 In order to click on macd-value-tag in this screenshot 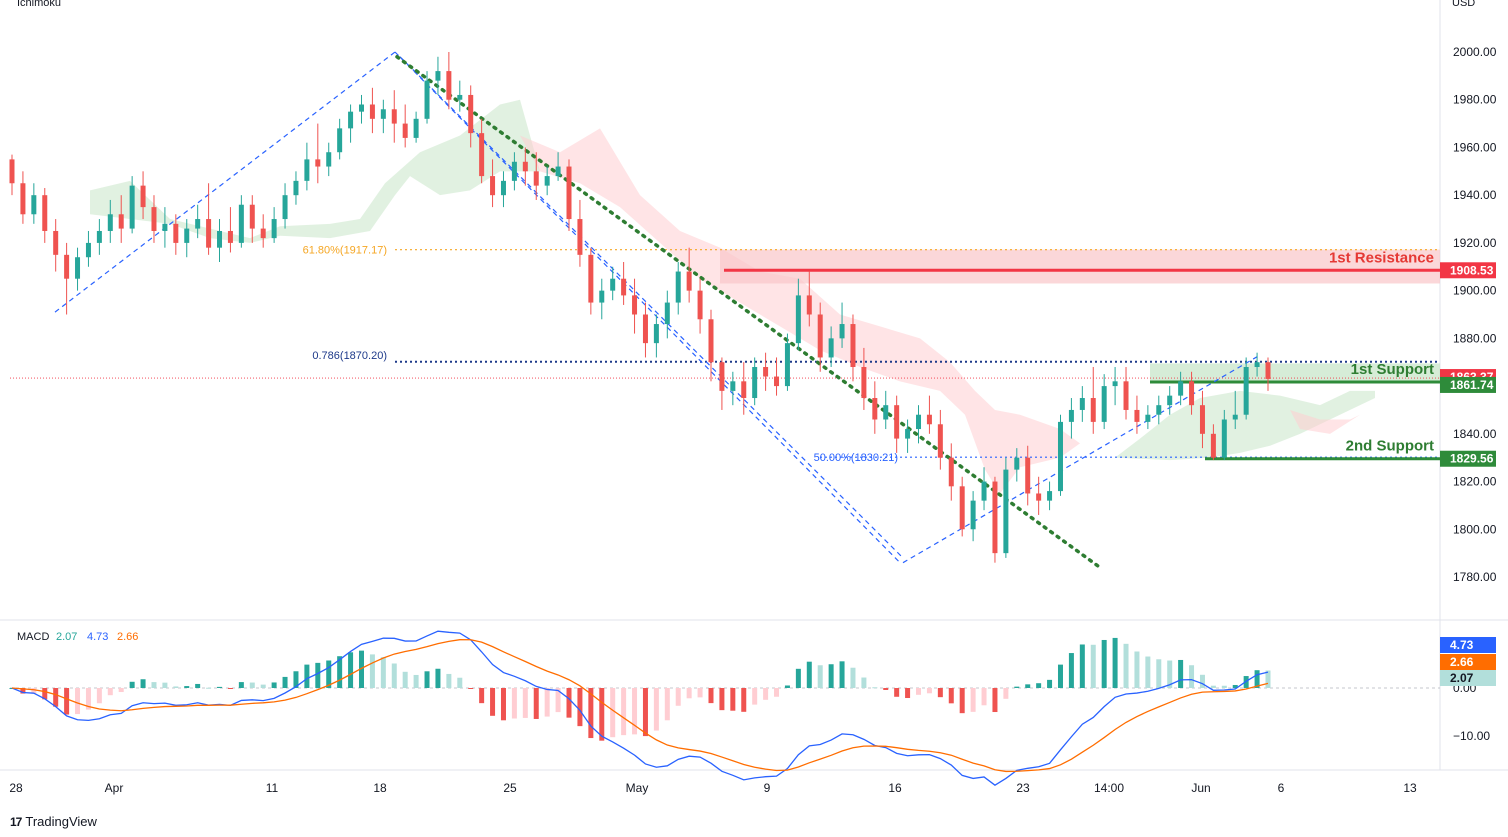, I will do `click(1468, 678)`.